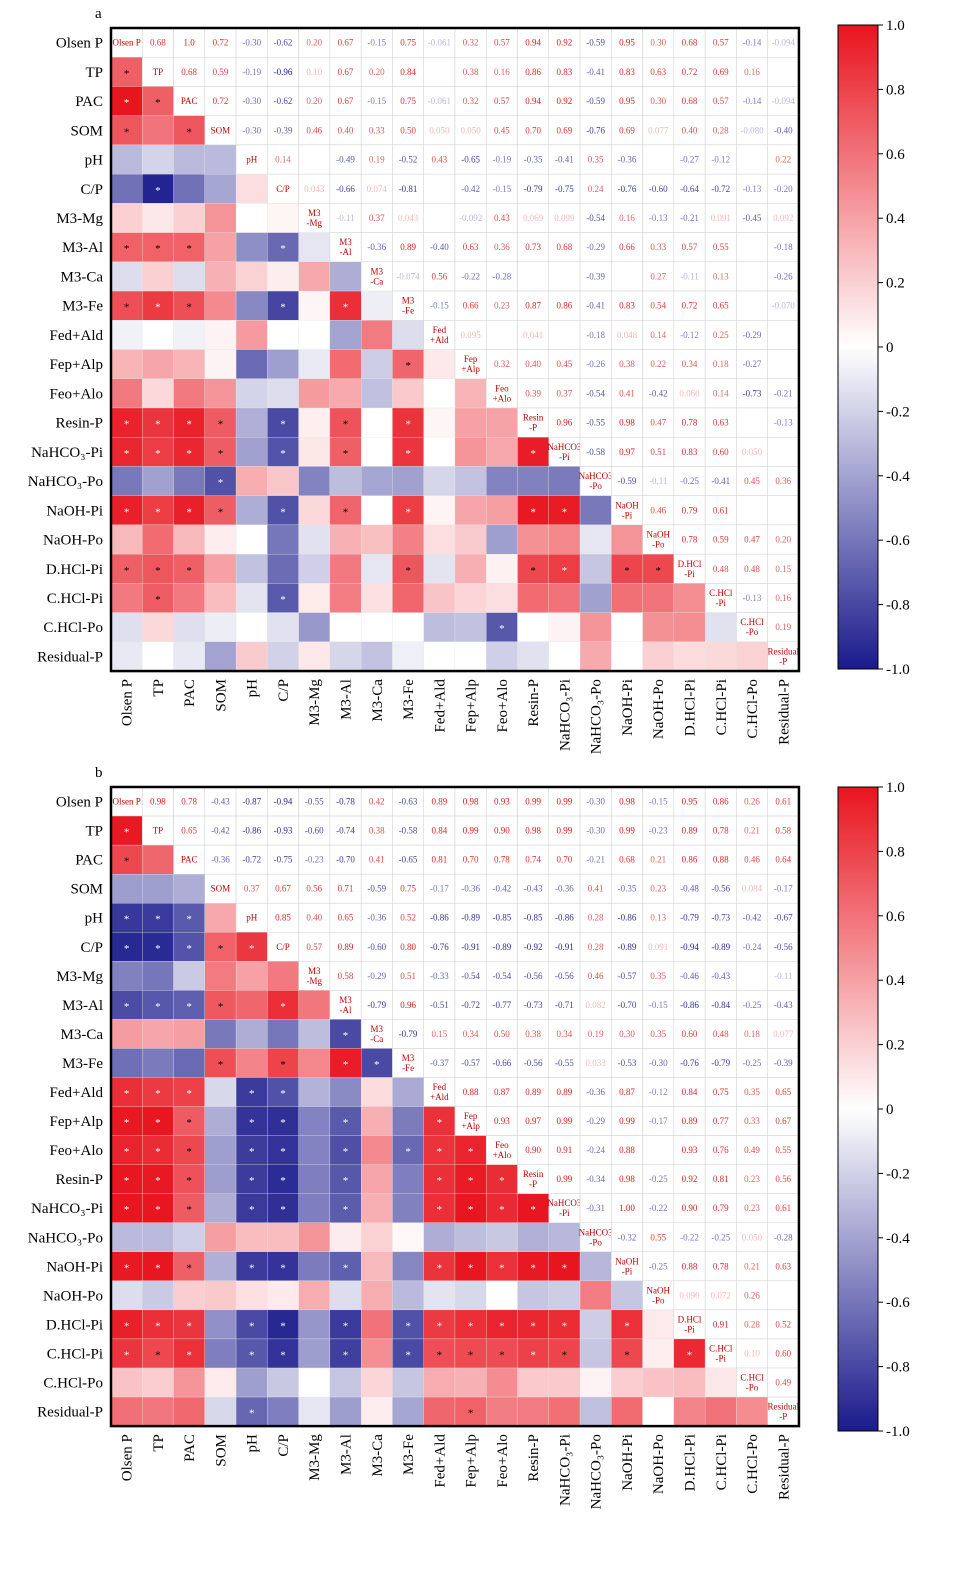 This screenshot has height=1574, width=968. What do you see at coordinates (439, 947) in the screenshot?
I see `cell-value: -0.76` at bounding box center [439, 947].